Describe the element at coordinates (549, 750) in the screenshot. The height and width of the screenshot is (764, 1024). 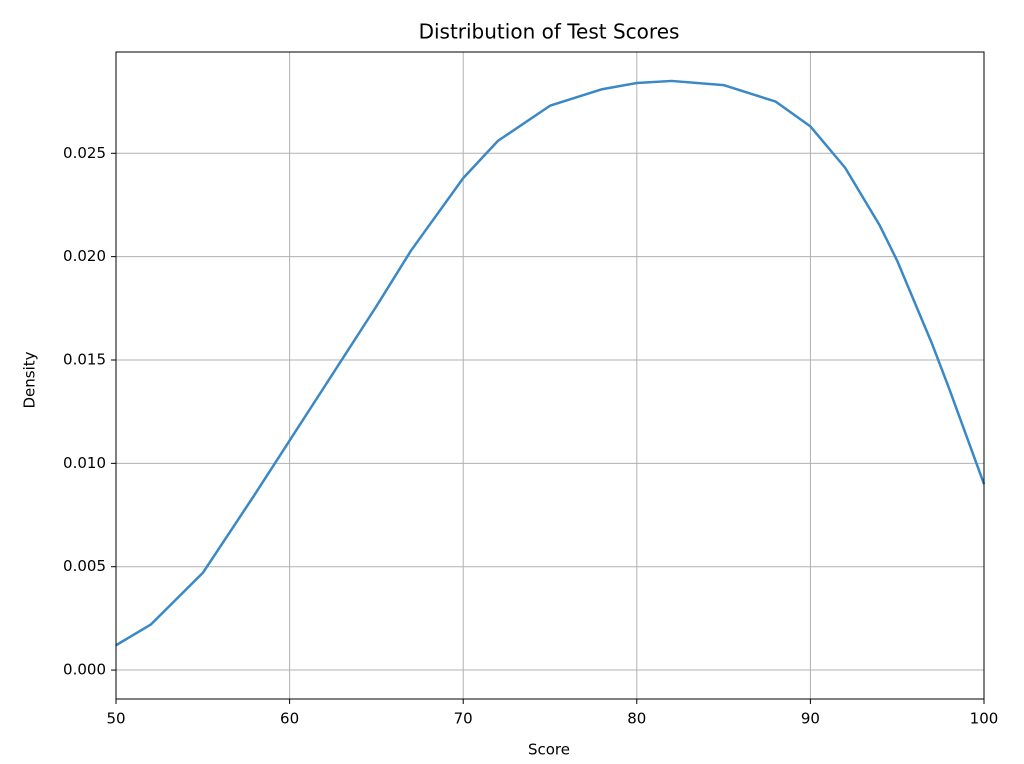
I see `x-axis-label: Score` at that location.